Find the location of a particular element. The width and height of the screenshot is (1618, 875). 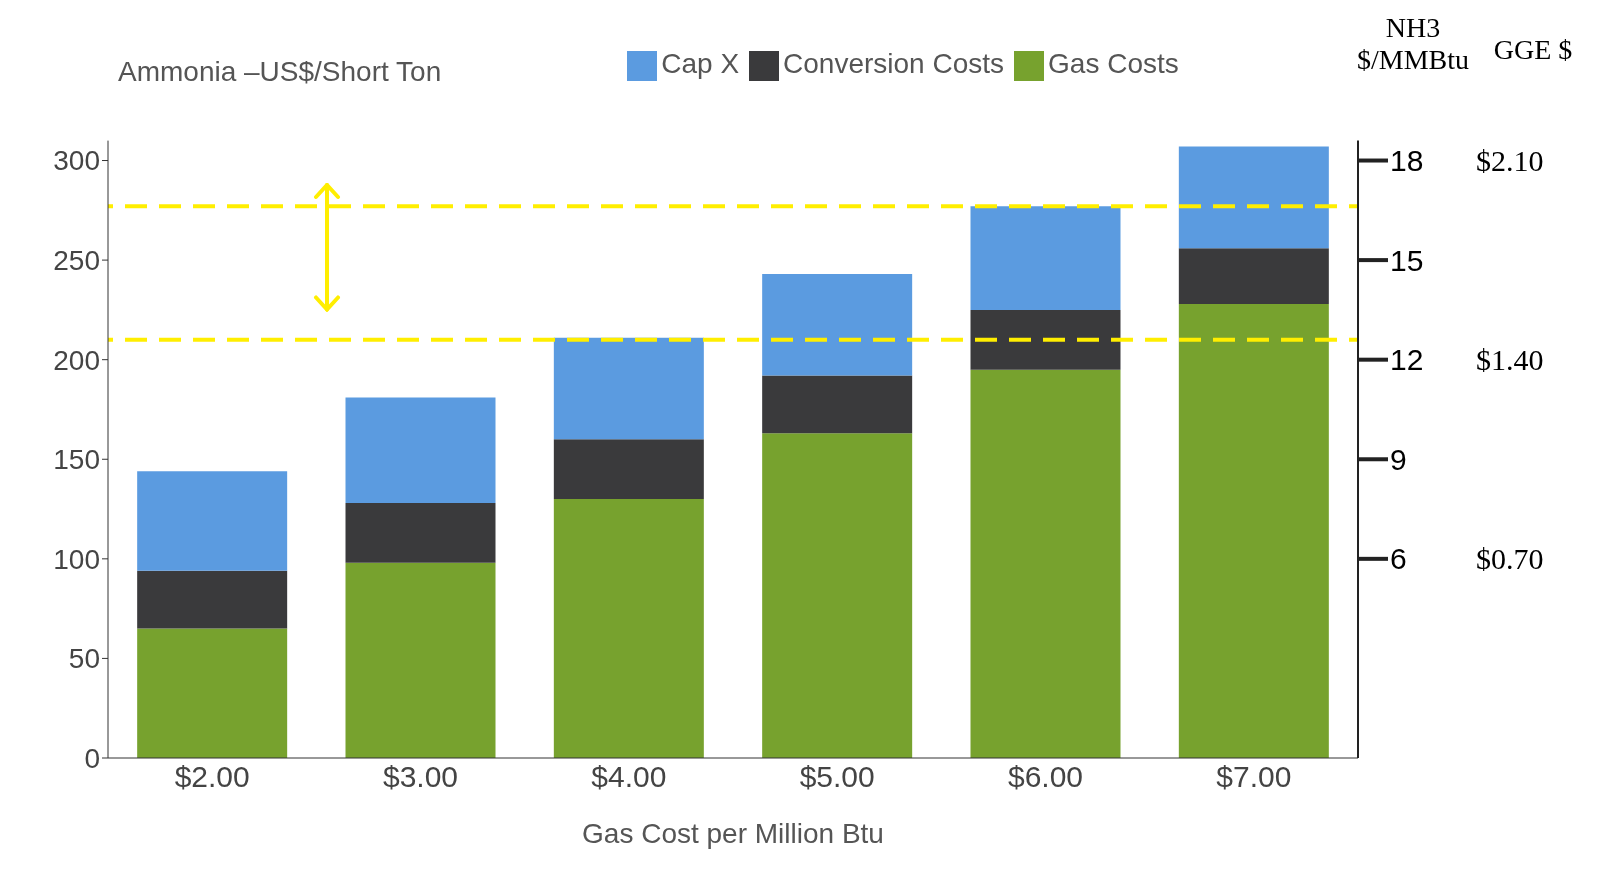

y2-tick-label: 12 is located at coordinates (1407, 360).